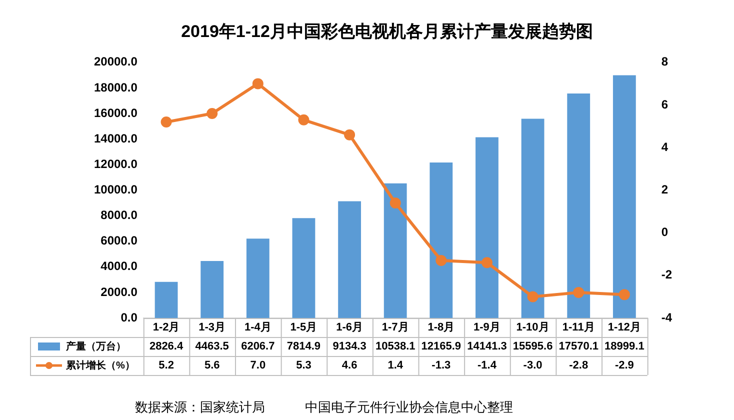  I want to click on x-tick-label: 1-3月, so click(212, 328).